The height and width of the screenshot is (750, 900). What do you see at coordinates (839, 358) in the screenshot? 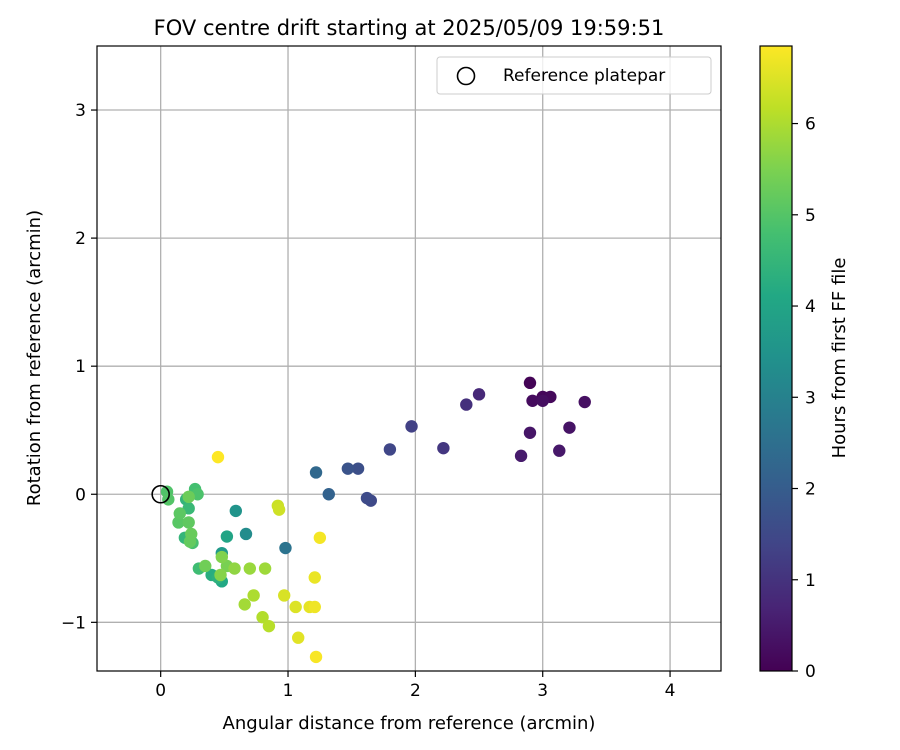
I see `colorbar-label: Hours from first FF file` at bounding box center [839, 358].